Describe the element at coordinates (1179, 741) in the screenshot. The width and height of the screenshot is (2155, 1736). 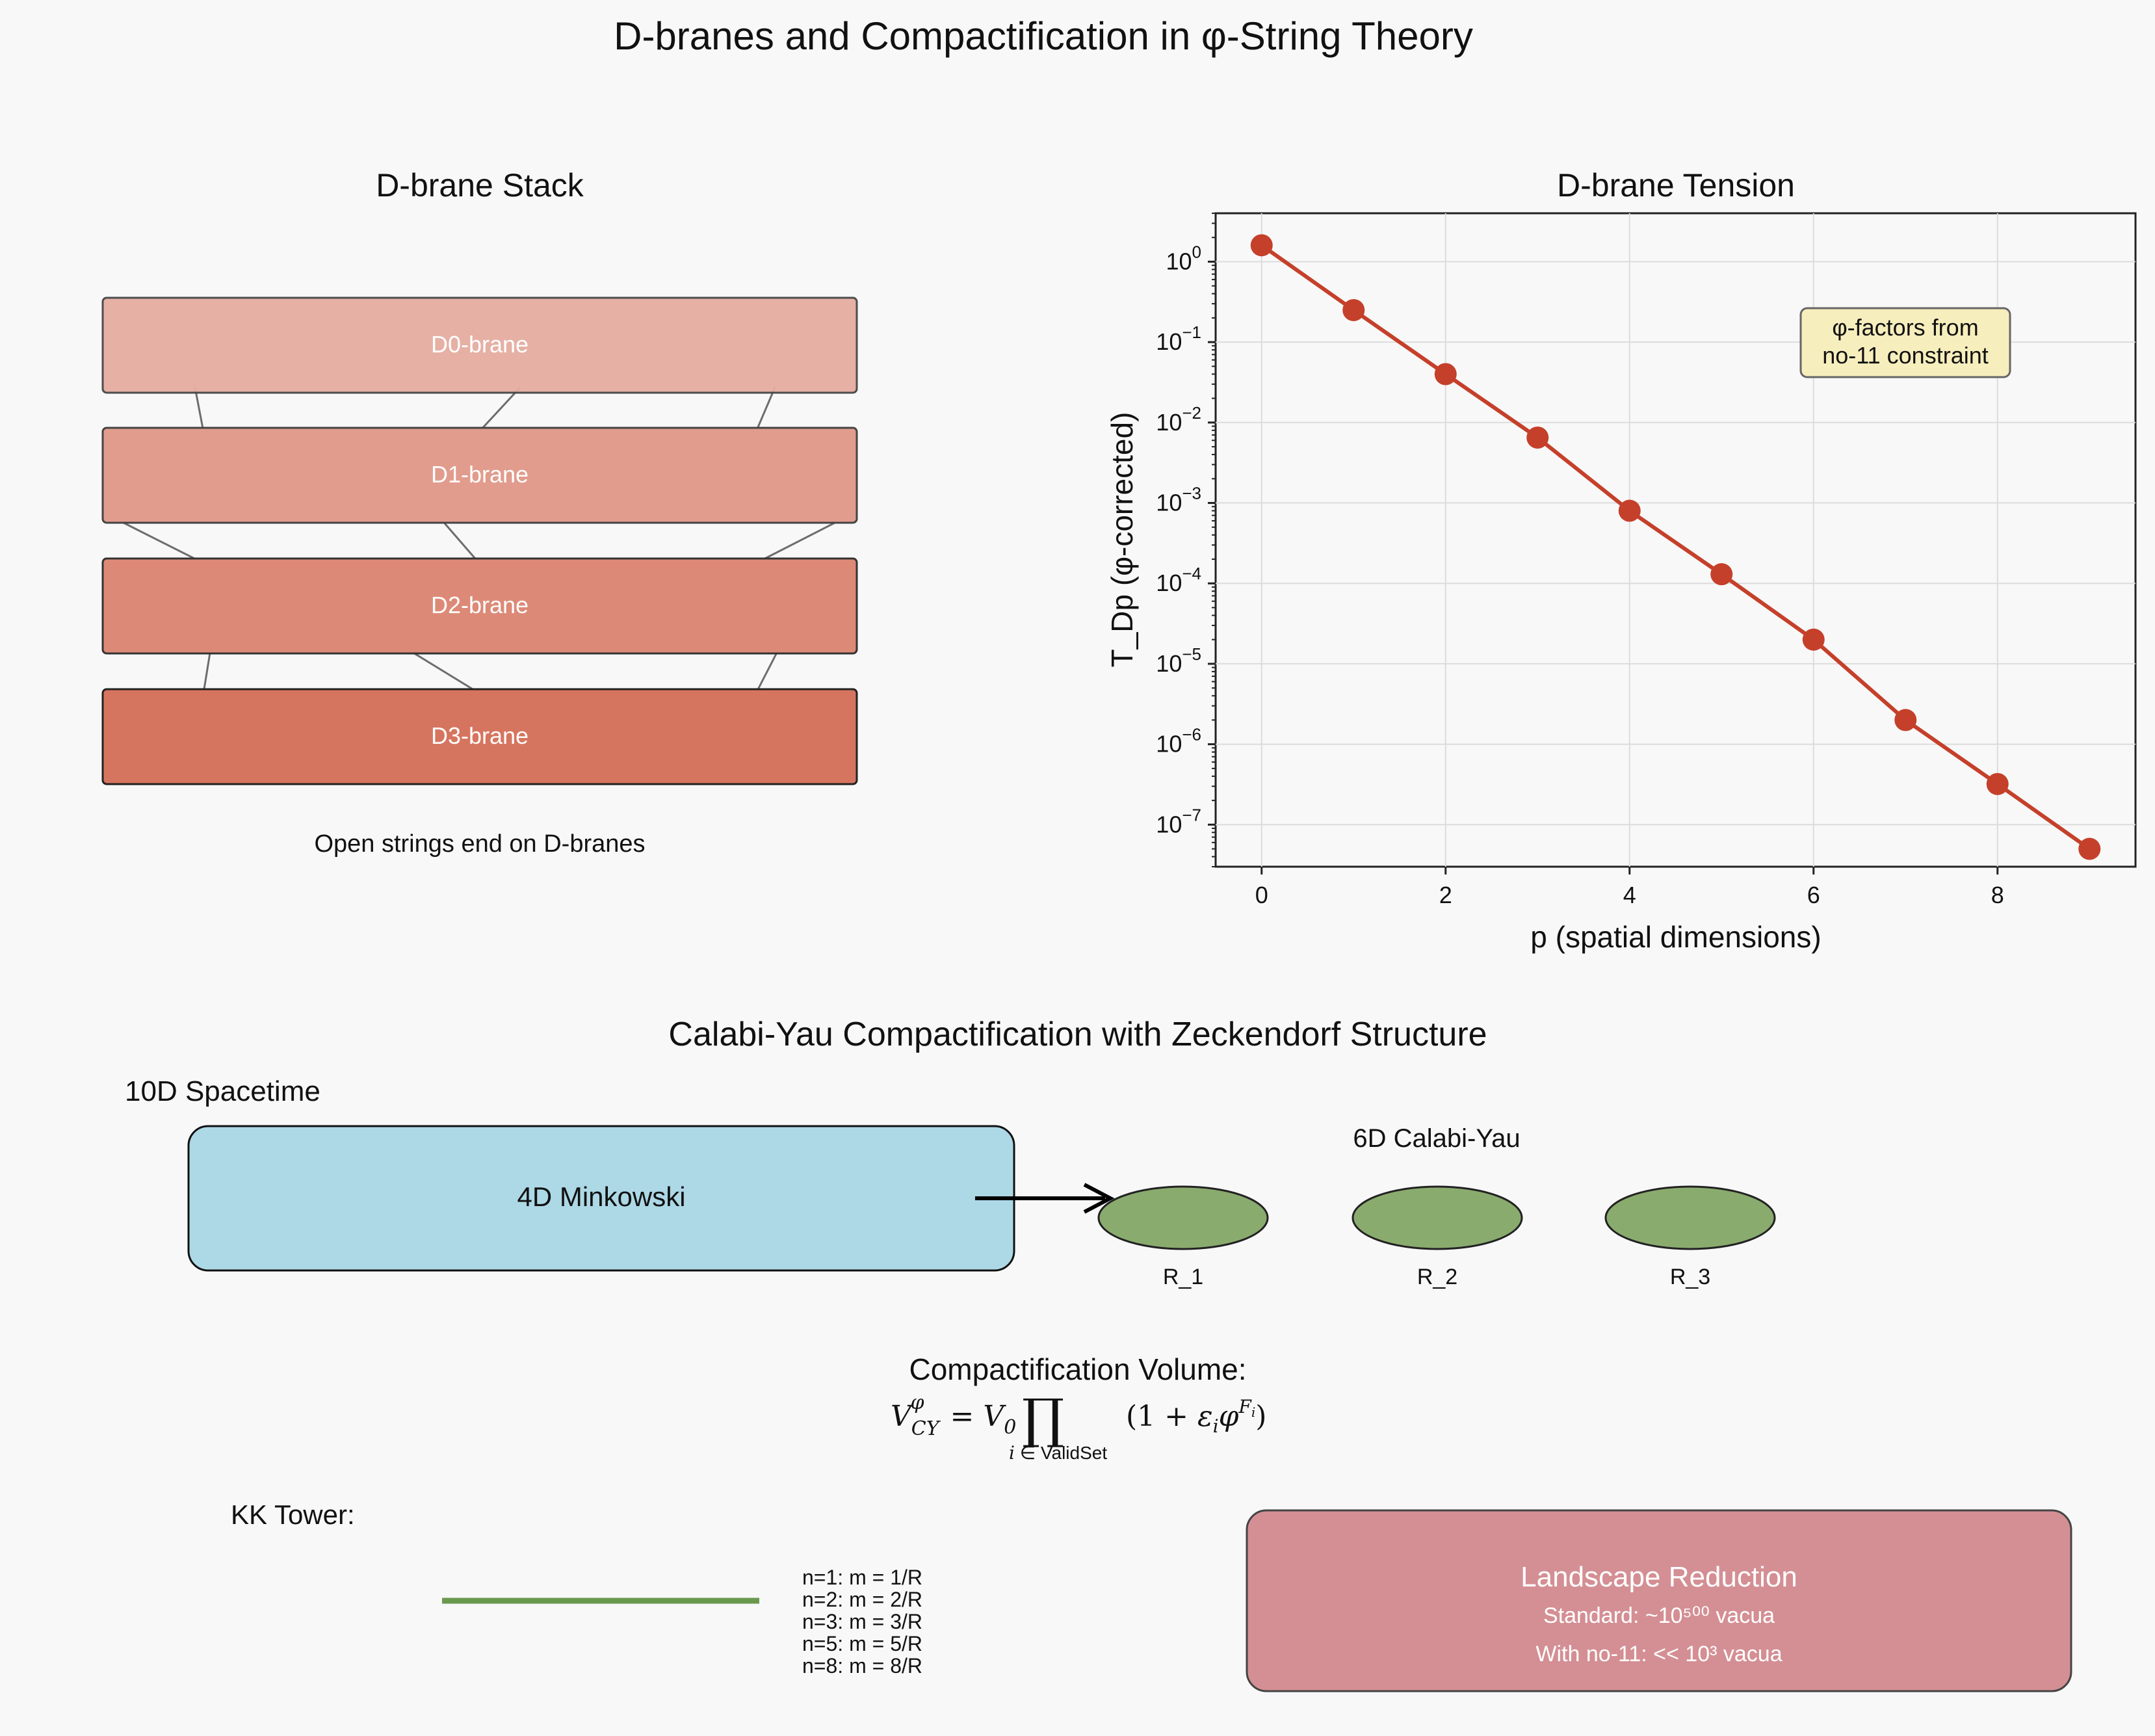
I see `y-tick-label: 10⁻⁶` at that location.